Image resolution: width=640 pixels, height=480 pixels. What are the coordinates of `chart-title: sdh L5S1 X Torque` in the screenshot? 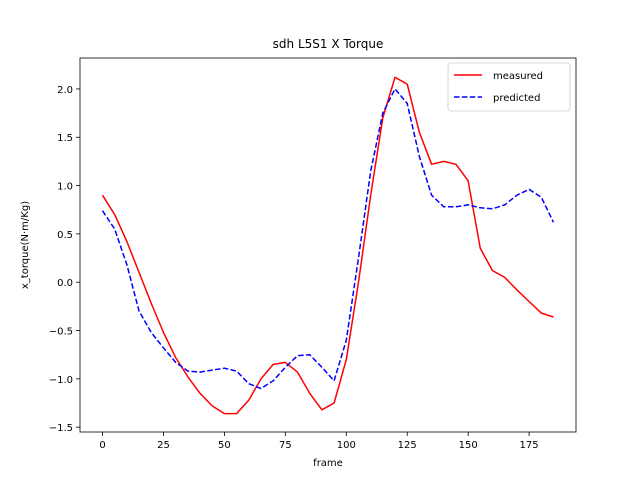 It's located at (328, 44).